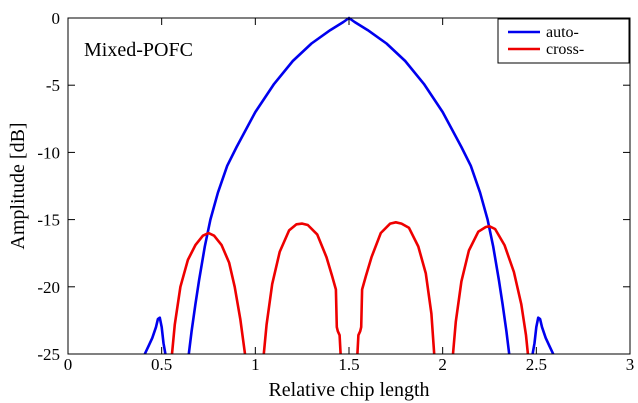  What do you see at coordinates (161, 364) in the screenshot?
I see `x-tick-label: 0.5` at bounding box center [161, 364].